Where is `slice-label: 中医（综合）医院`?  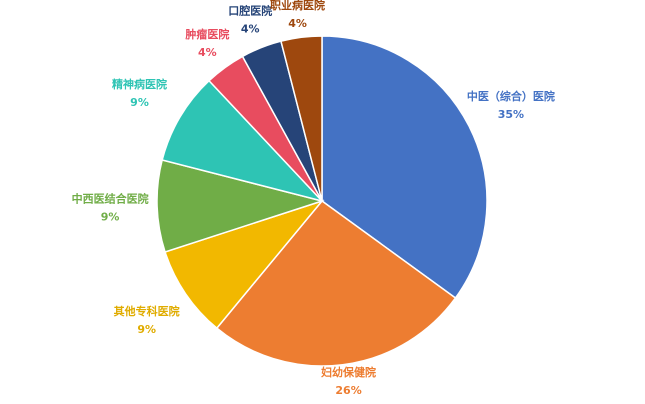
slice-label: 中医（综合）医院 is located at coordinates (511, 96).